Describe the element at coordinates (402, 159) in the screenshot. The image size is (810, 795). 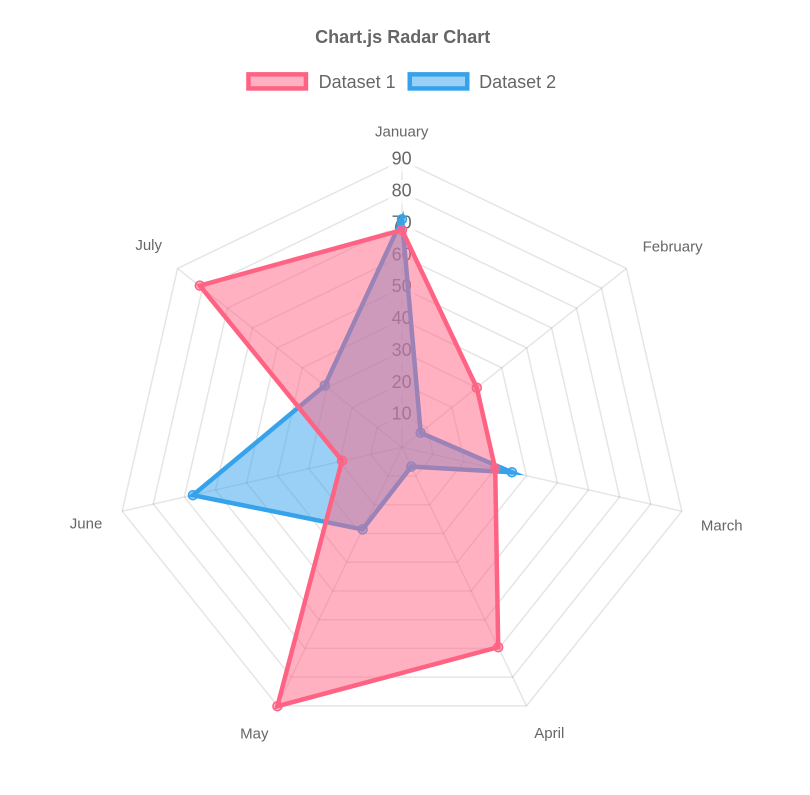
I see `svg-text: 90` at that location.